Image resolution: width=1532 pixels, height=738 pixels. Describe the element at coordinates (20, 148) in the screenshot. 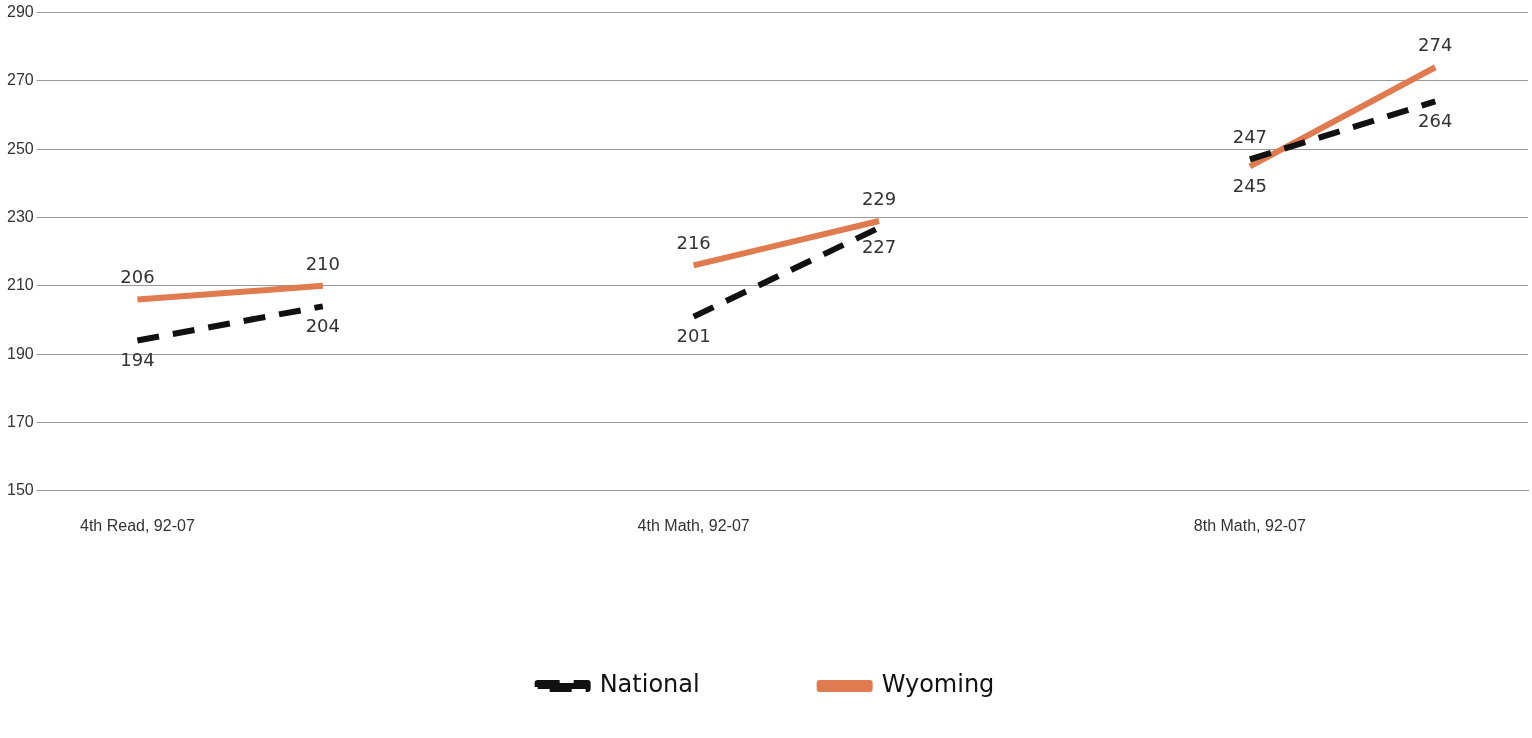

I see `y-tick-label: 250` at that location.